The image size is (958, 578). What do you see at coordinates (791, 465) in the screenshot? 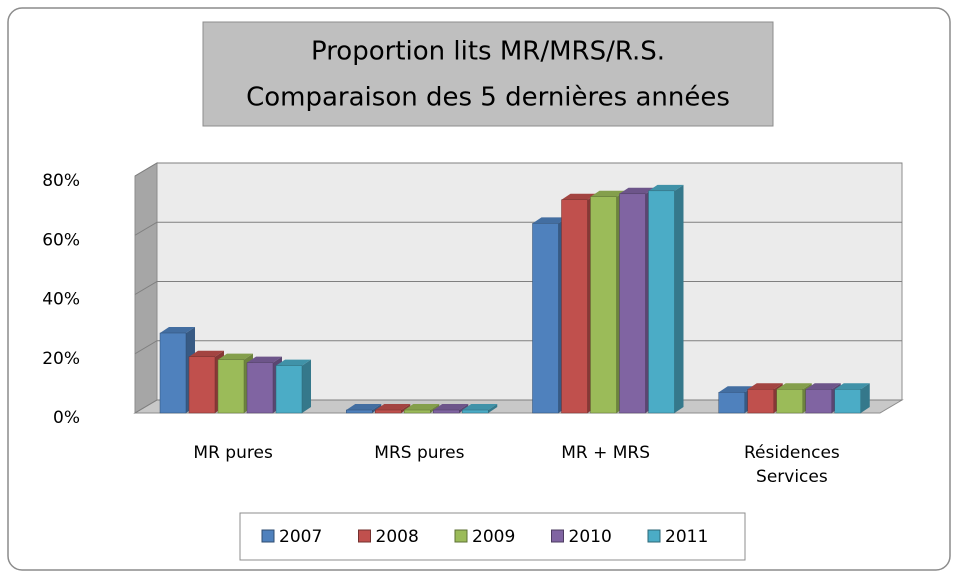
I see `x-tick-label: Résidences Services` at bounding box center [791, 465].